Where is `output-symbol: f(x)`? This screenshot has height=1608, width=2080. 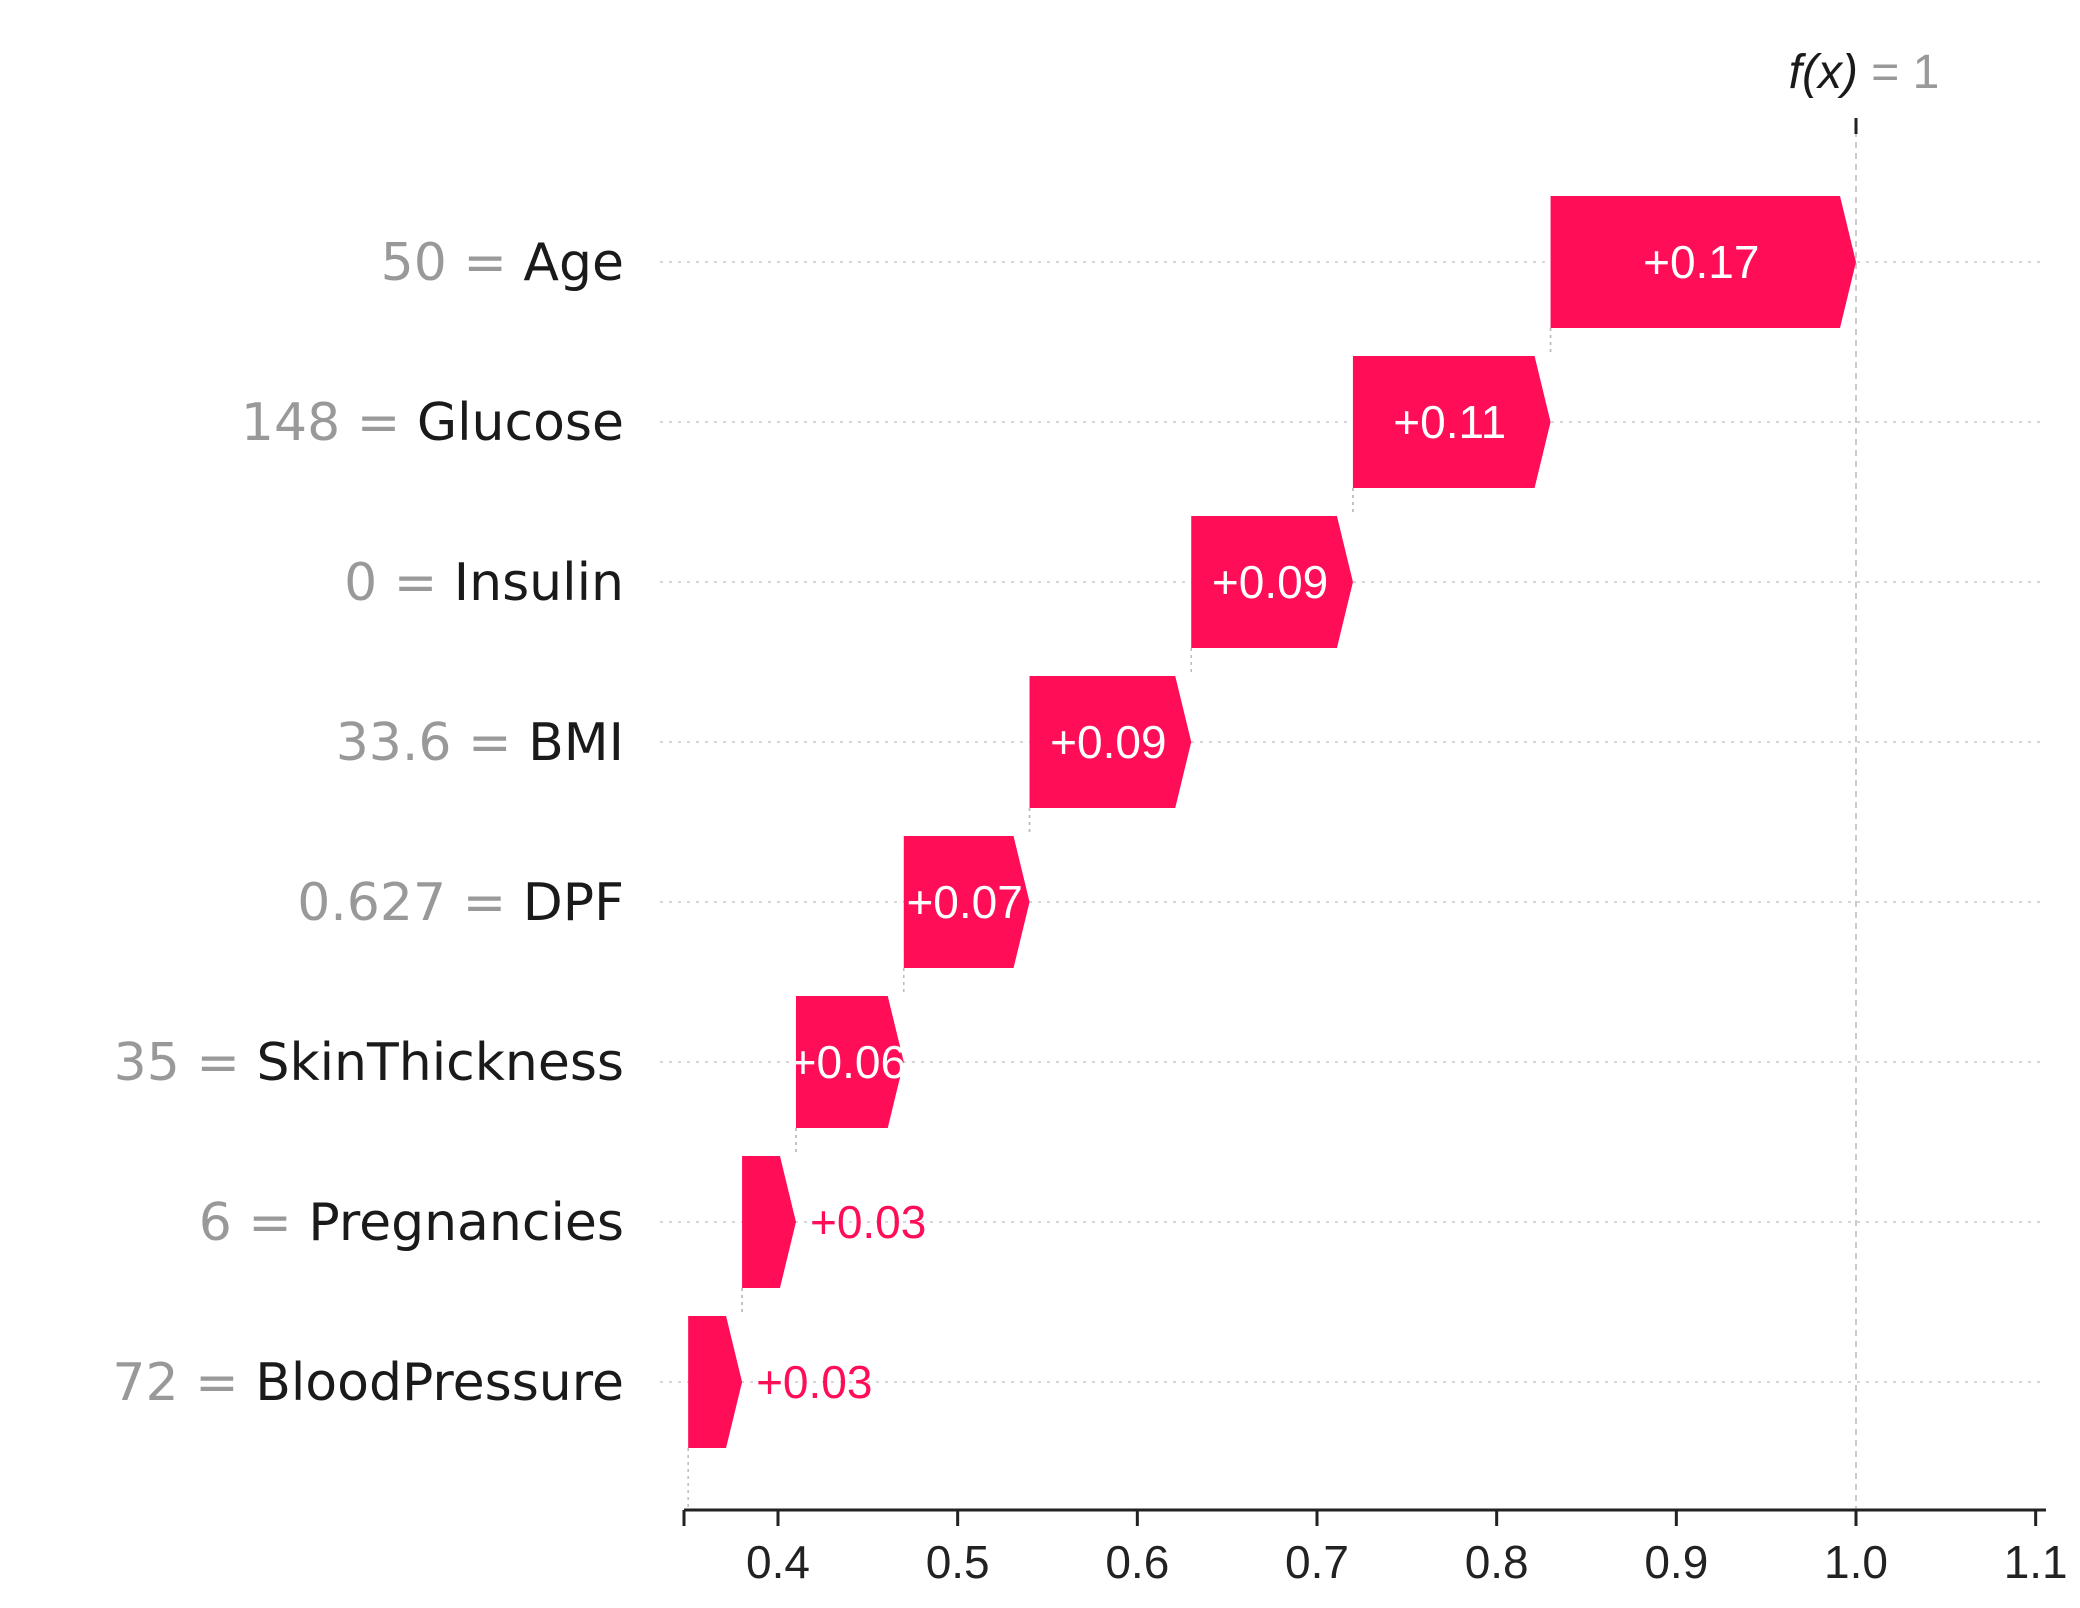
output-symbol: f(x) is located at coordinates (1830, 72).